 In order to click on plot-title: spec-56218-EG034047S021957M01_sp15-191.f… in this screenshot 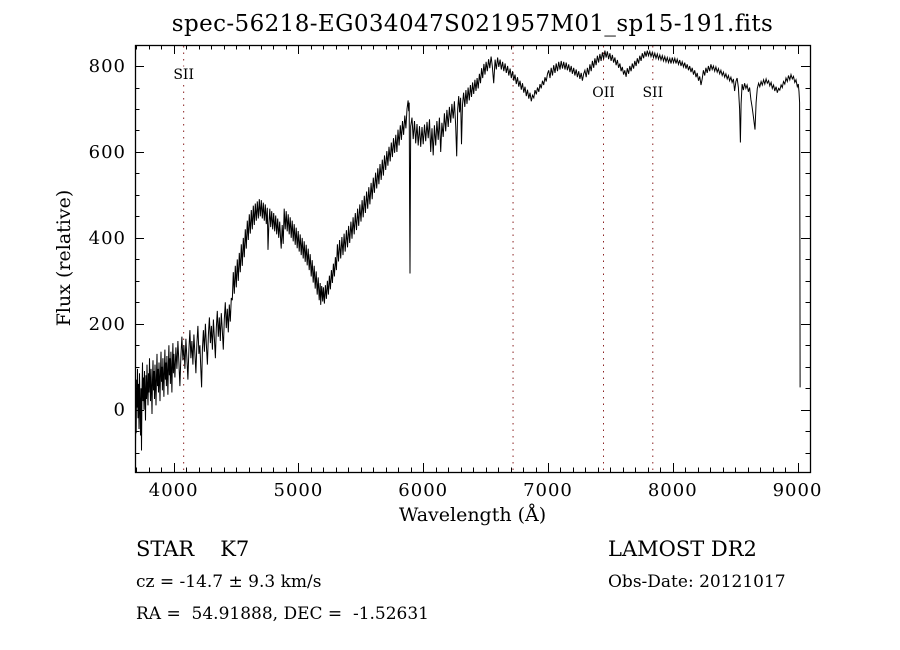, I will do `click(472, 24)`.